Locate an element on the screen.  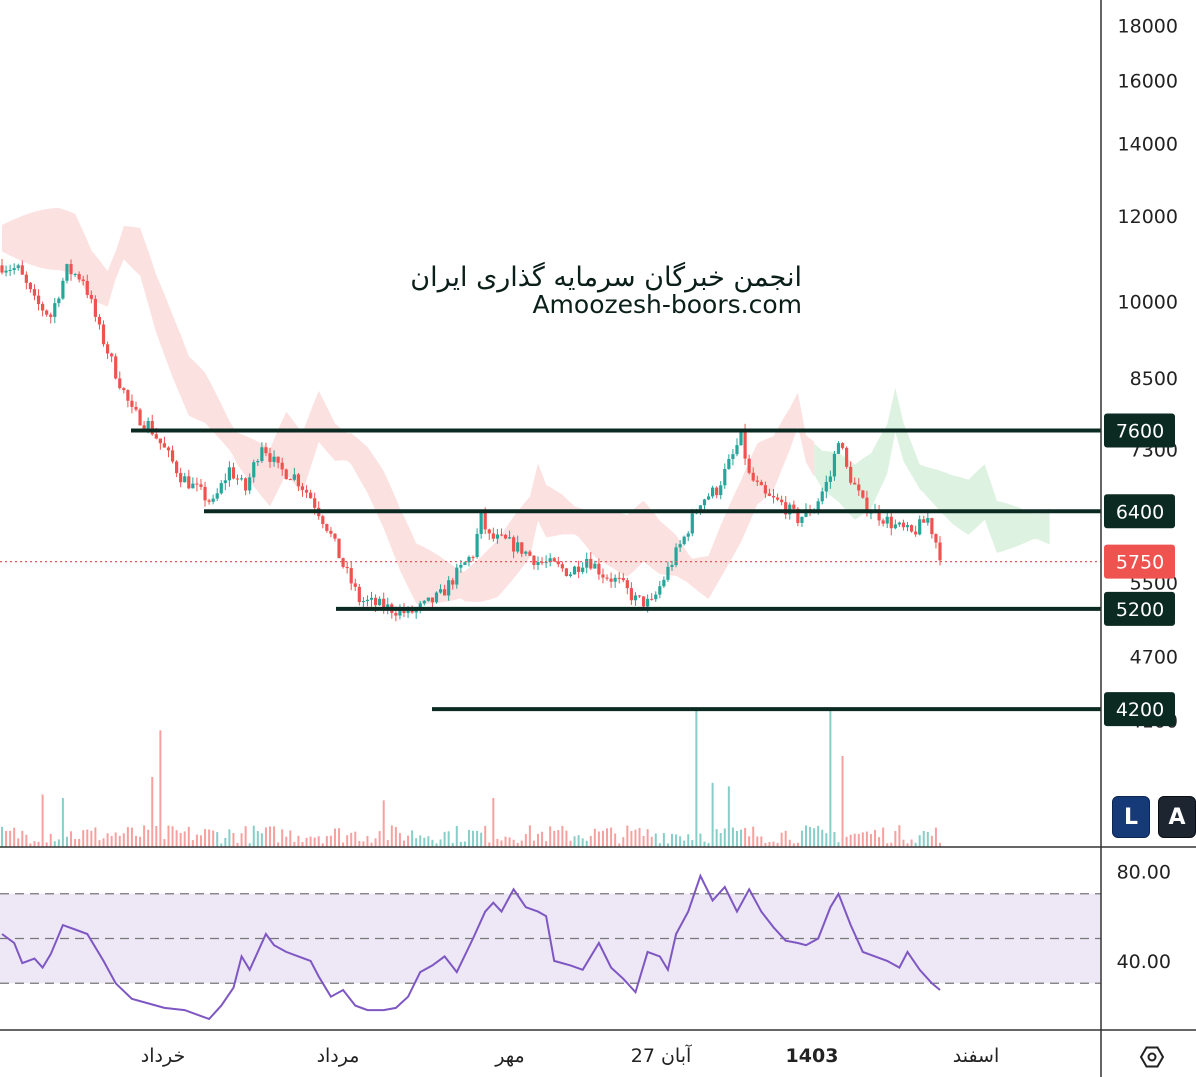
time-tick-label: خرداد is located at coordinates (163, 1056).